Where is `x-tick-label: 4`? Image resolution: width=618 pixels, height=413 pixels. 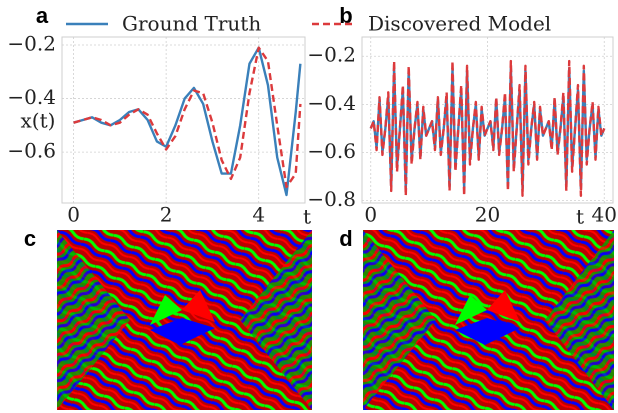 x-tick-label: 4 is located at coordinates (258, 215).